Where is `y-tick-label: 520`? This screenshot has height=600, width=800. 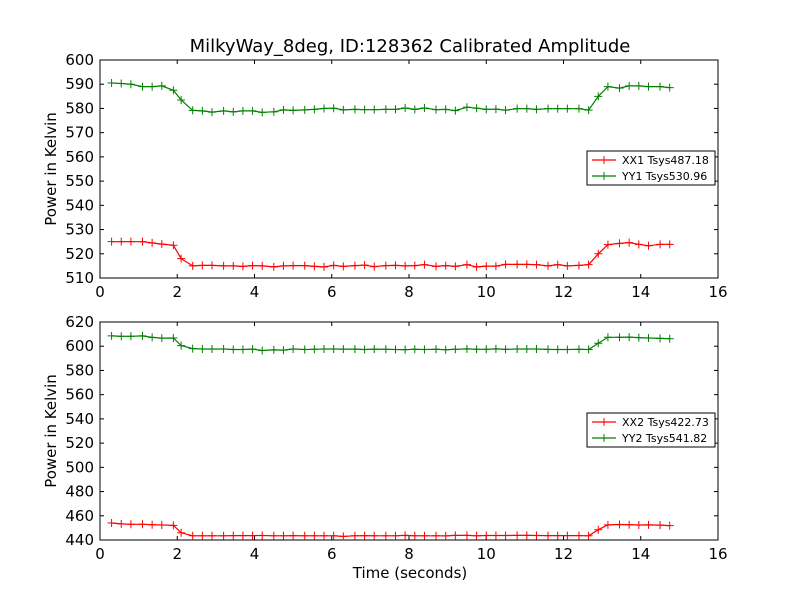 y-tick-label: 520 is located at coordinates (79, 254).